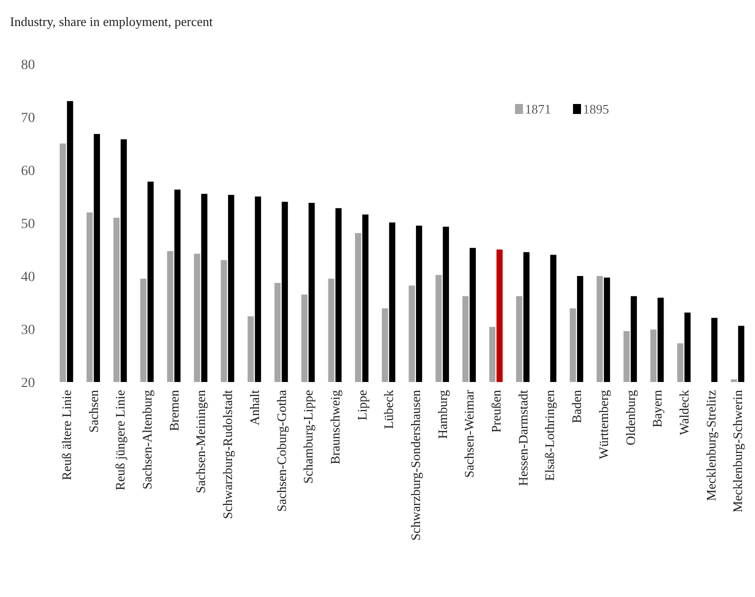  Describe the element at coordinates (415, 465) in the screenshot. I see `x-tick-label: Schwarzburg-Sondershausen` at that location.